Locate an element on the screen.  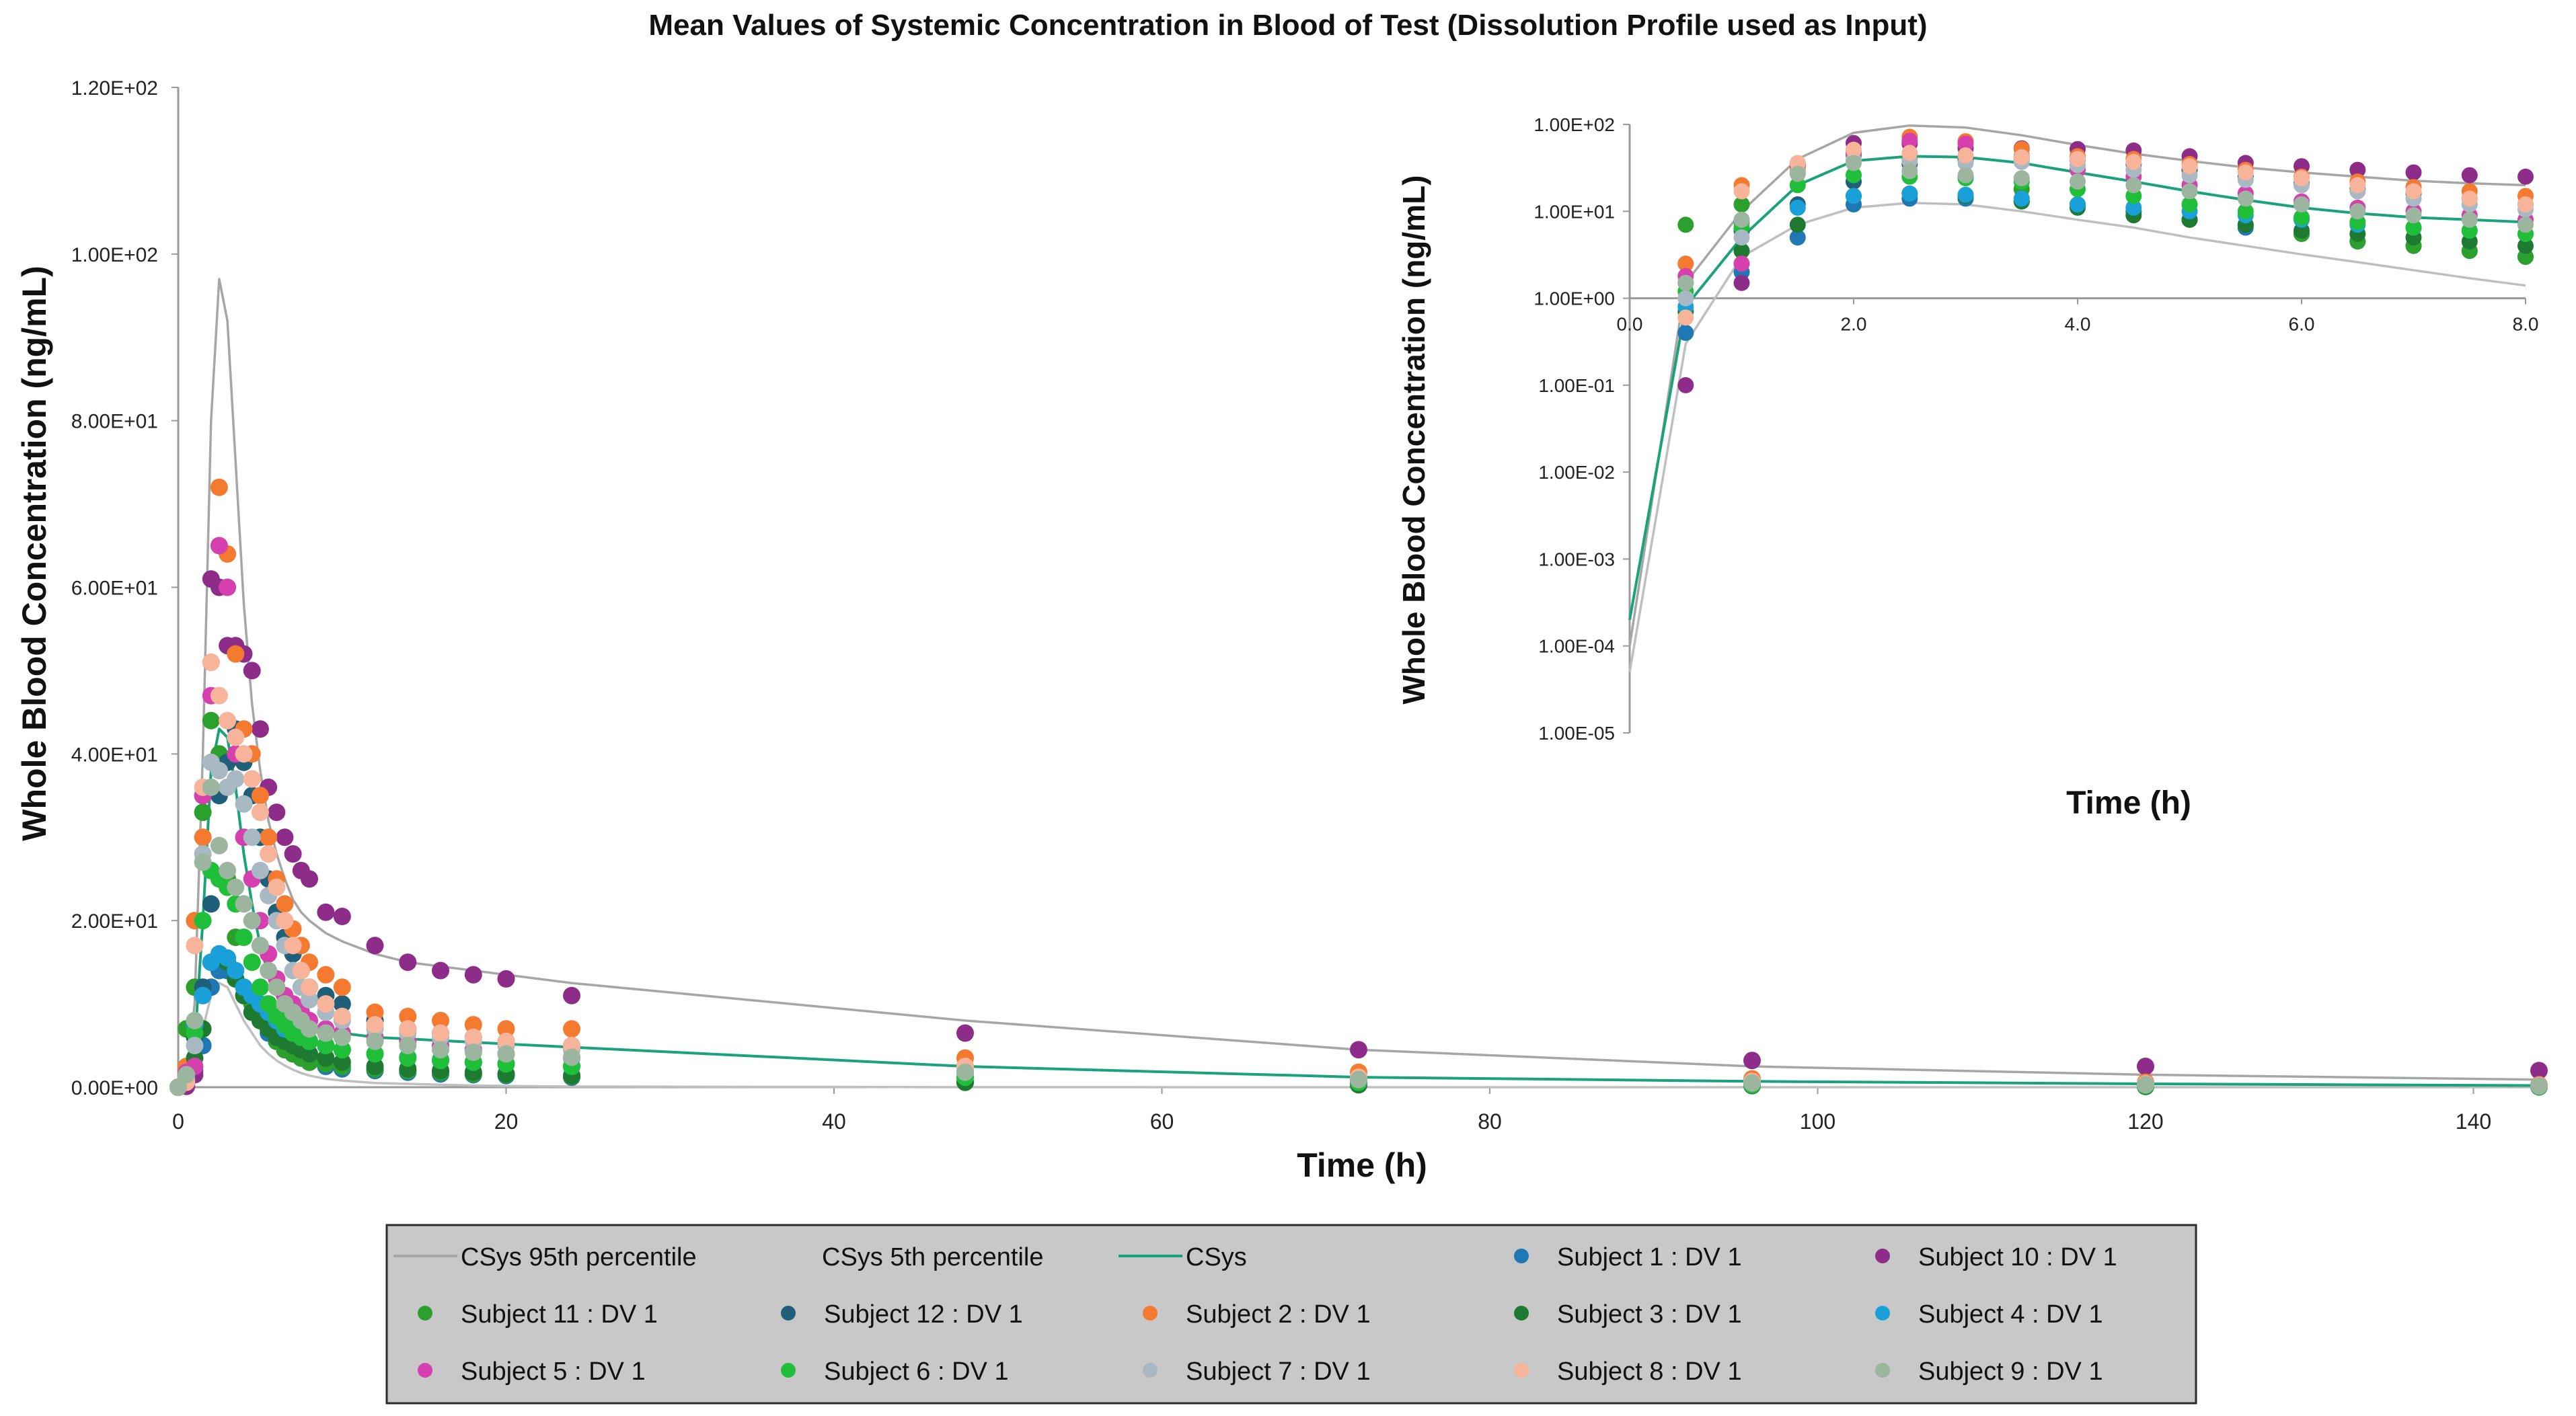
inset-y-axis-title: Whole Blood Concentration (ng/mL) is located at coordinates (1413, 439).